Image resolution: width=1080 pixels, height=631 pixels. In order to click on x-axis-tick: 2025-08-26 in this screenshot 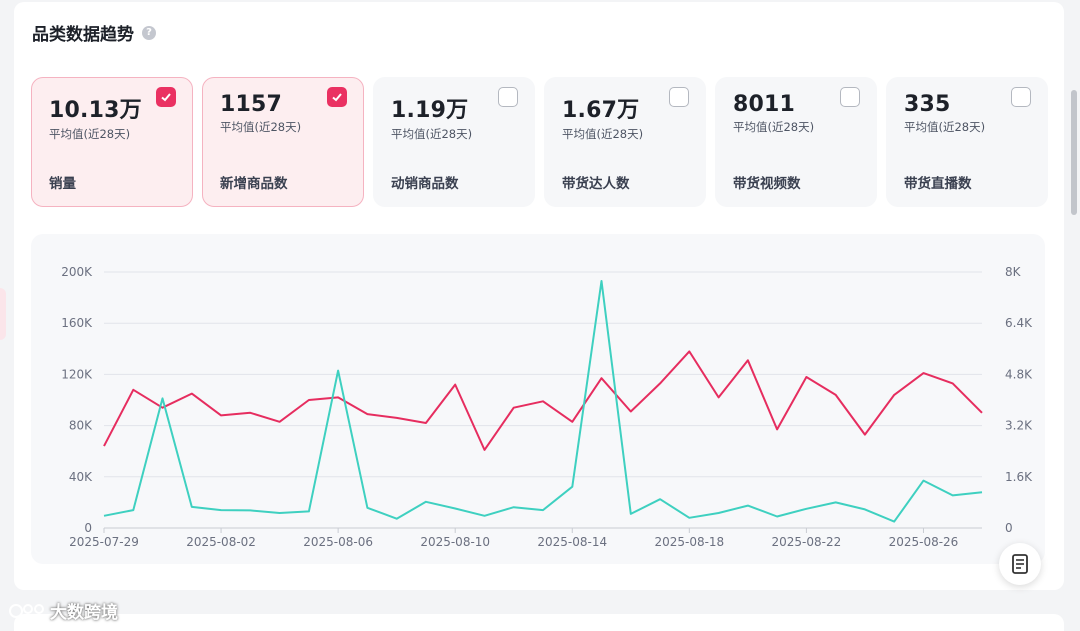, I will do `click(924, 542)`.